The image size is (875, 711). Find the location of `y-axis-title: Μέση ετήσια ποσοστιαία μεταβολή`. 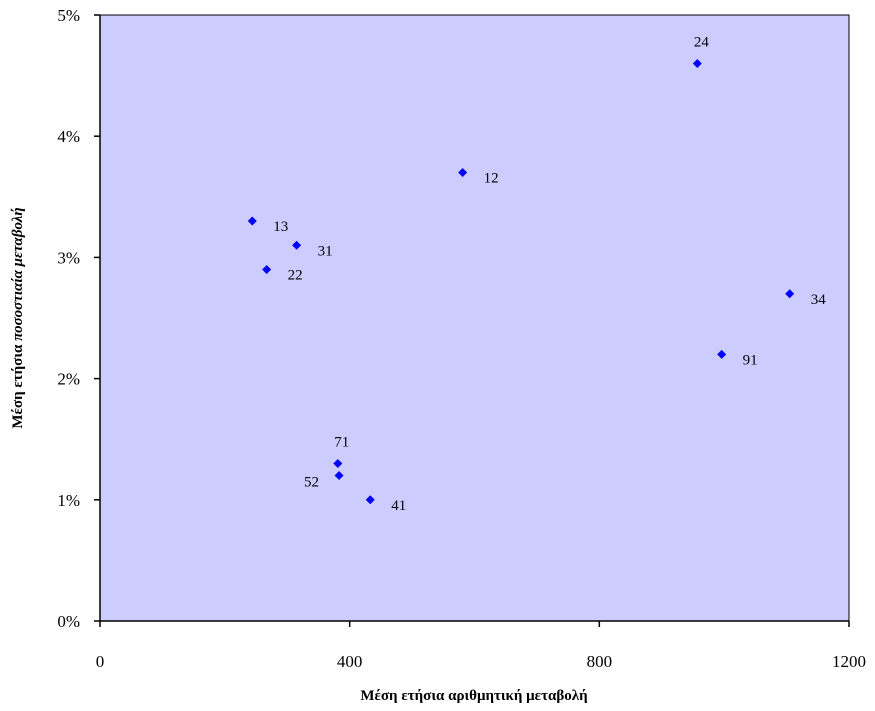

y-axis-title: Μέση ετήσια ποσοστιαία μεταβολή is located at coordinates (18, 317).